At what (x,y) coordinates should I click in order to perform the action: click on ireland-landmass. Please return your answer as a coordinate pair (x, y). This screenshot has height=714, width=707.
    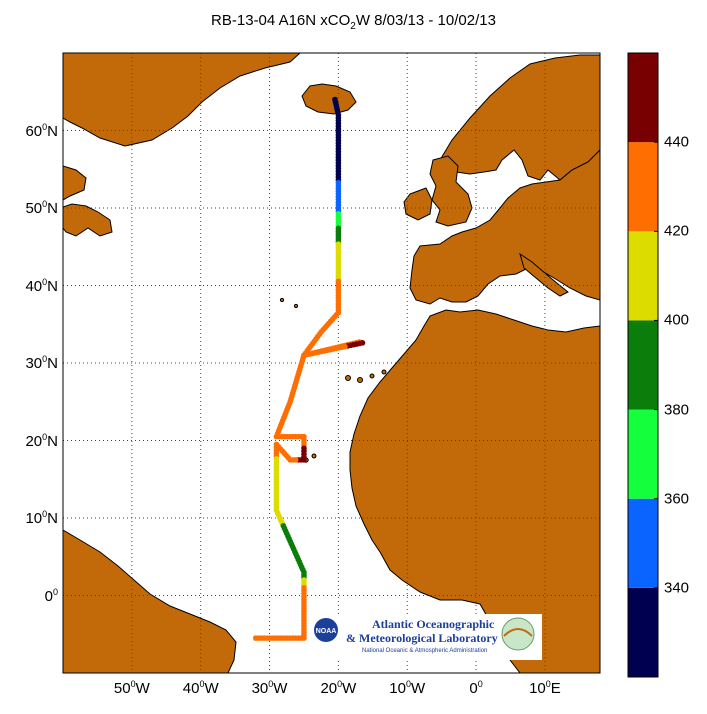
    Looking at the image, I should click on (418, 204).